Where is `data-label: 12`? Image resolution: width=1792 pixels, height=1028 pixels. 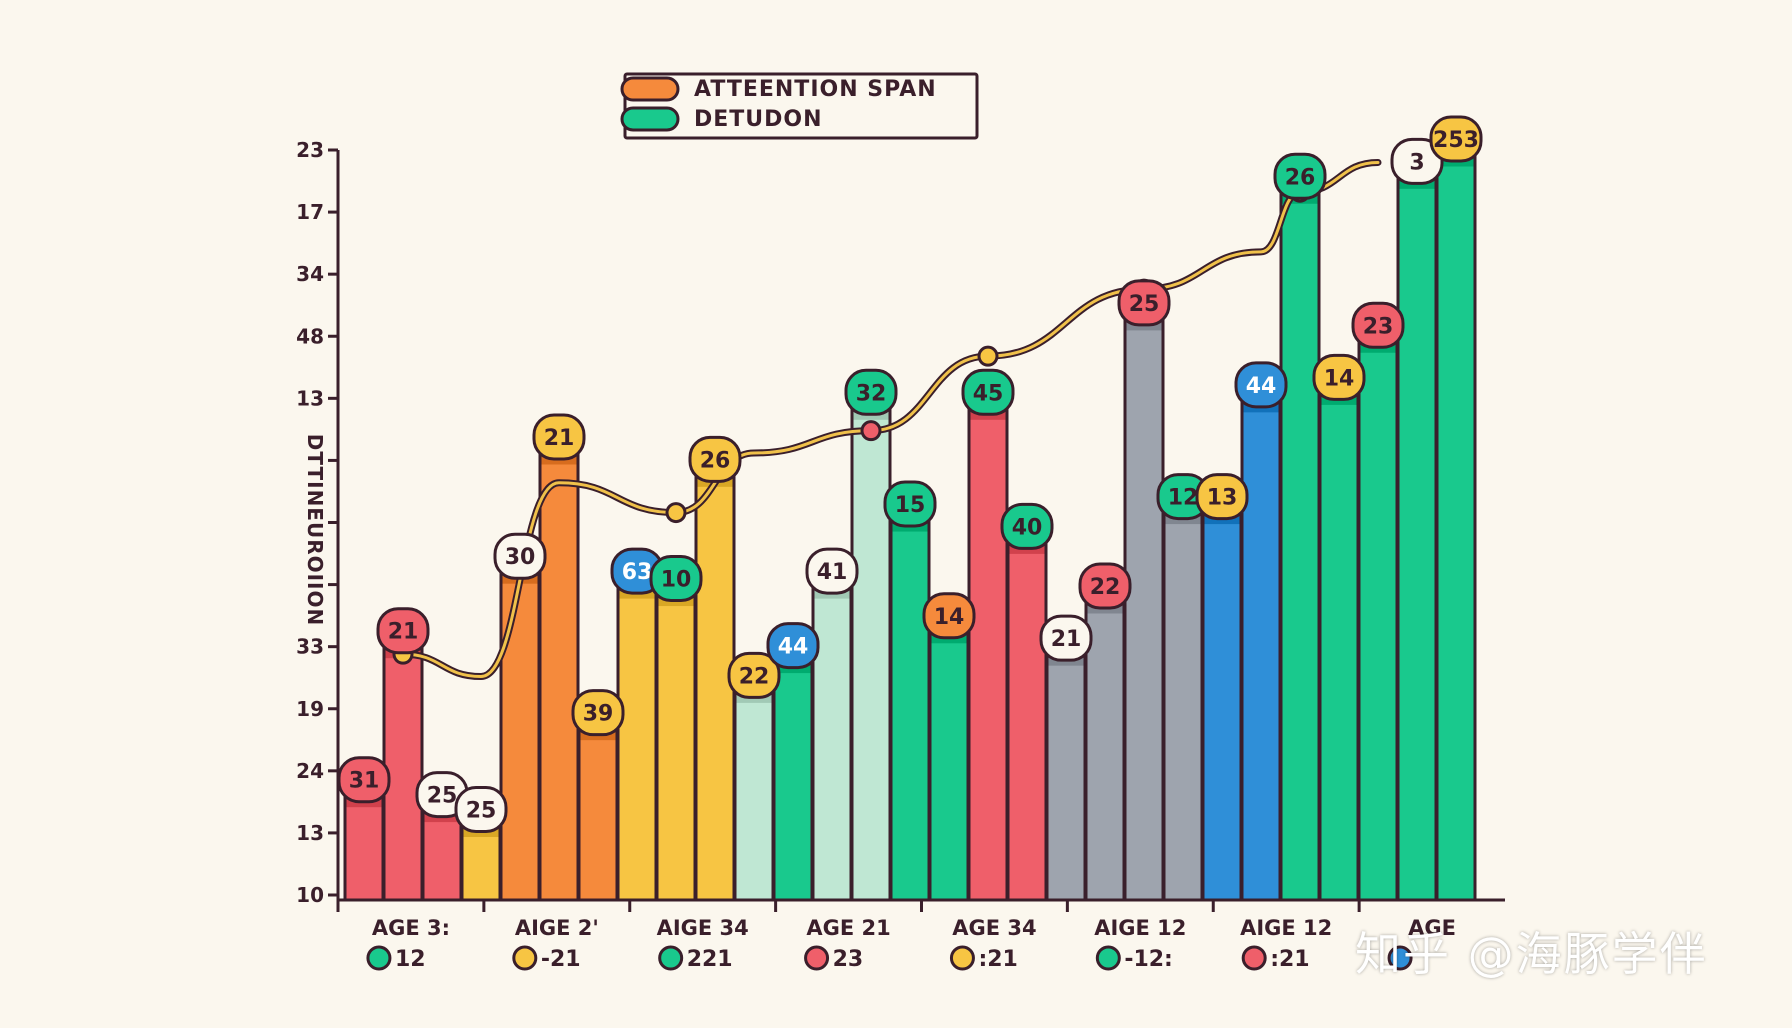 data-label: 12 is located at coordinates (1183, 498).